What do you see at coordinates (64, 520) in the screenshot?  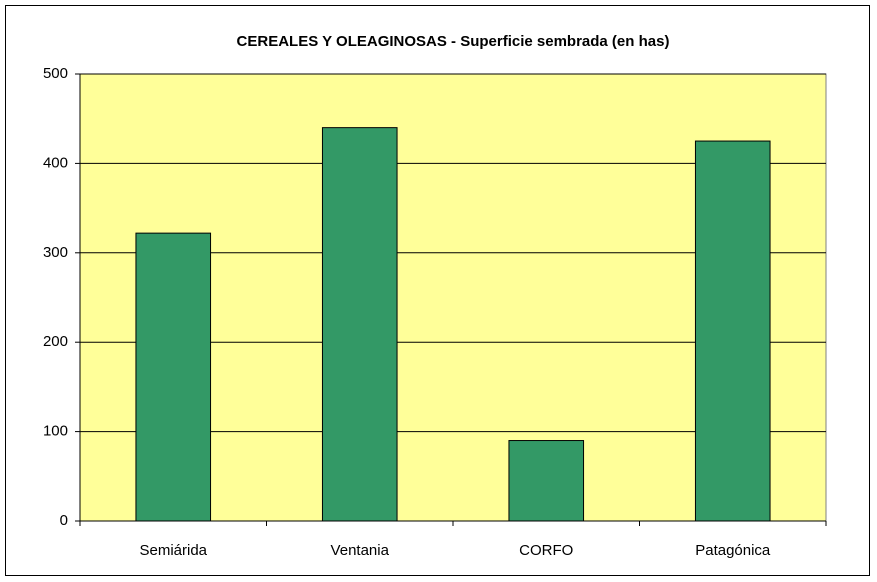 I see `y-tick-label: 0` at bounding box center [64, 520].